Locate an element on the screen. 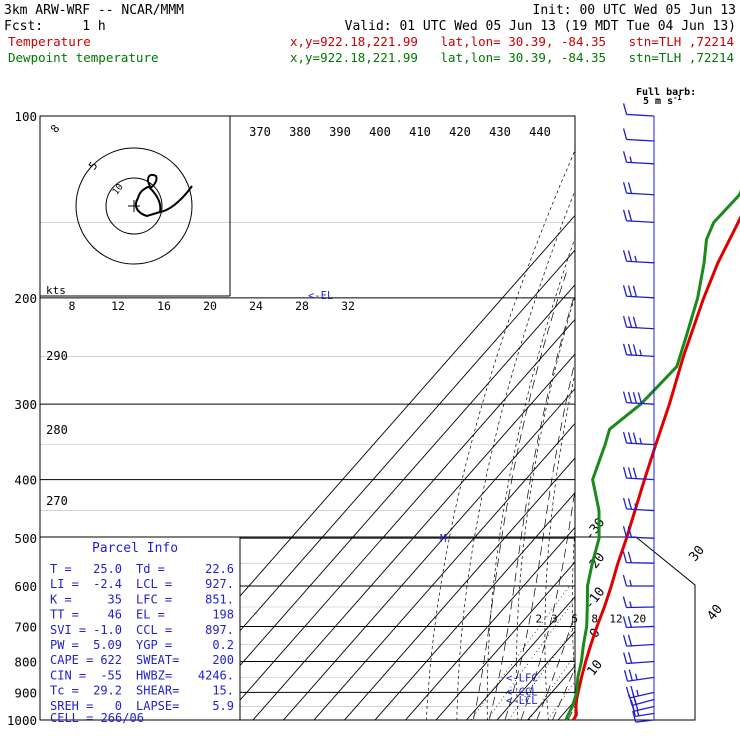  parcel-info-key: EL = is located at coordinates (150, 615).